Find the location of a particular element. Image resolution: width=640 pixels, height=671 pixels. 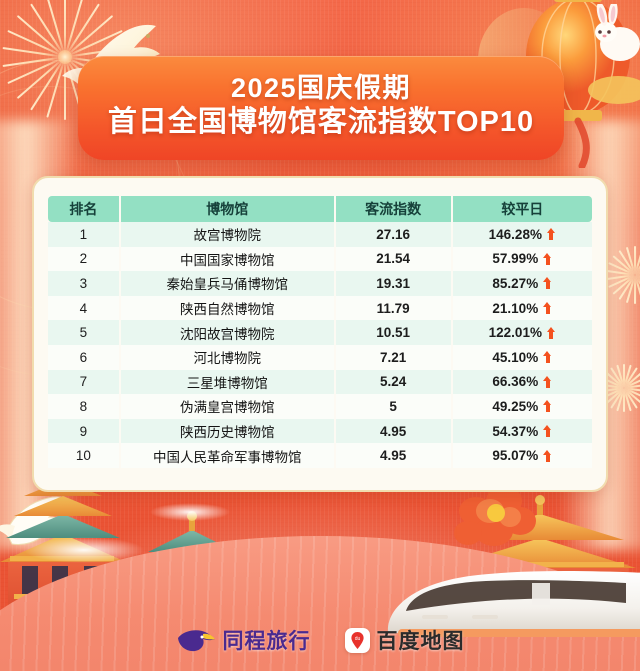

cell-compare: 57.99% is located at coordinates (521, 259).